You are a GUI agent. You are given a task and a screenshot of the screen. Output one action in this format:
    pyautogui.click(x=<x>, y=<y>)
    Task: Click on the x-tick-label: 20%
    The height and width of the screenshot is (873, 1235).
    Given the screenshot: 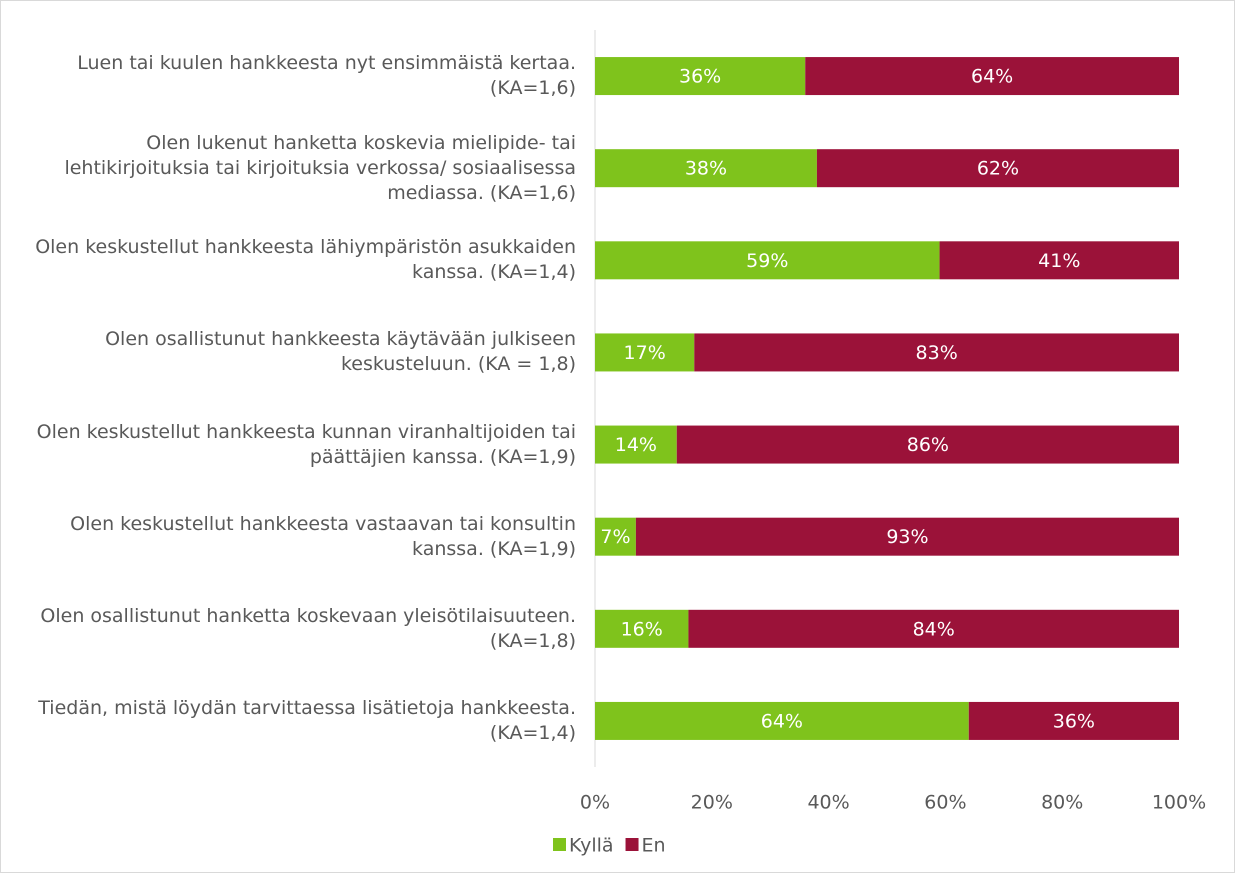 What is the action you would take?
    pyautogui.click(x=712, y=803)
    